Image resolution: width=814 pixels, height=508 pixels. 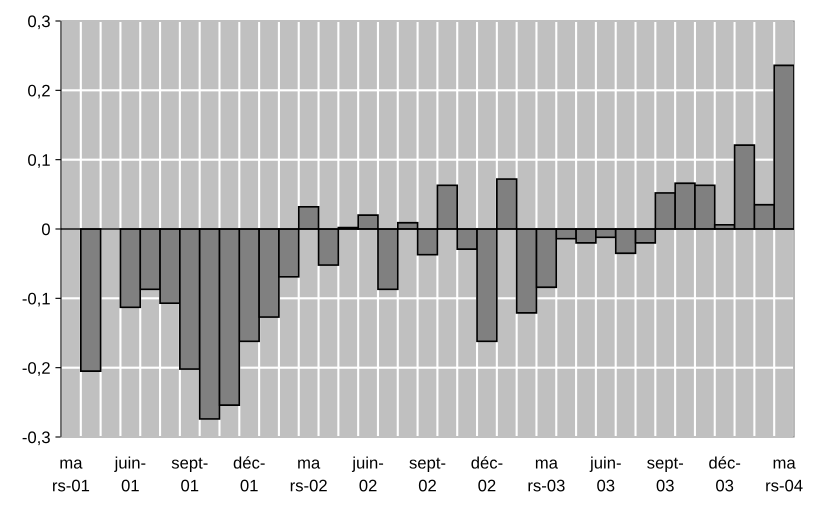 I want to click on x-tick-label: juin- 02, so click(x=368, y=474).